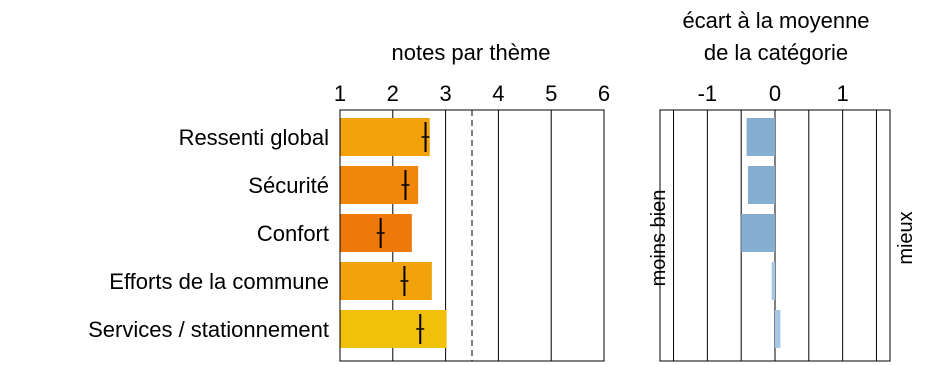 Image resolution: width=930 pixels, height=365 pixels. I want to click on left-tick-label: 4, so click(498, 93).